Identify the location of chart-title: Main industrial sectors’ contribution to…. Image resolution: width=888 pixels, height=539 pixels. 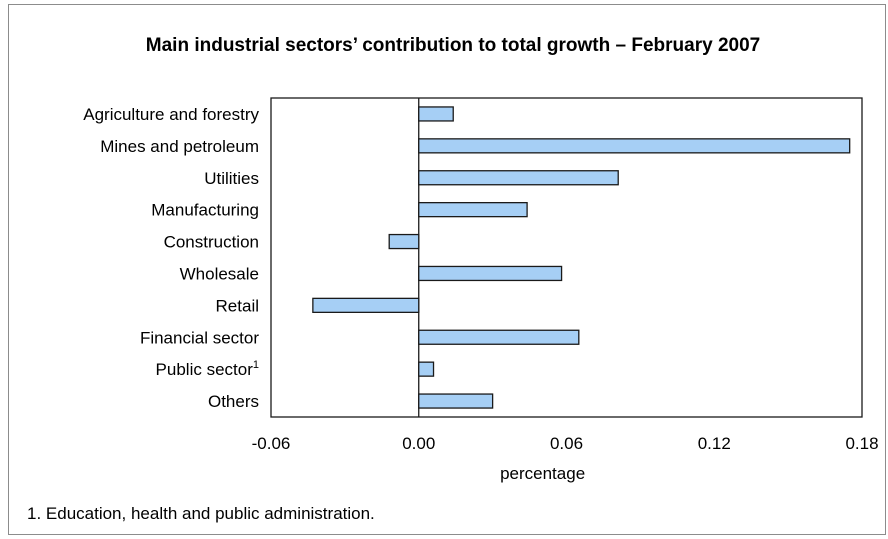
(453, 45).